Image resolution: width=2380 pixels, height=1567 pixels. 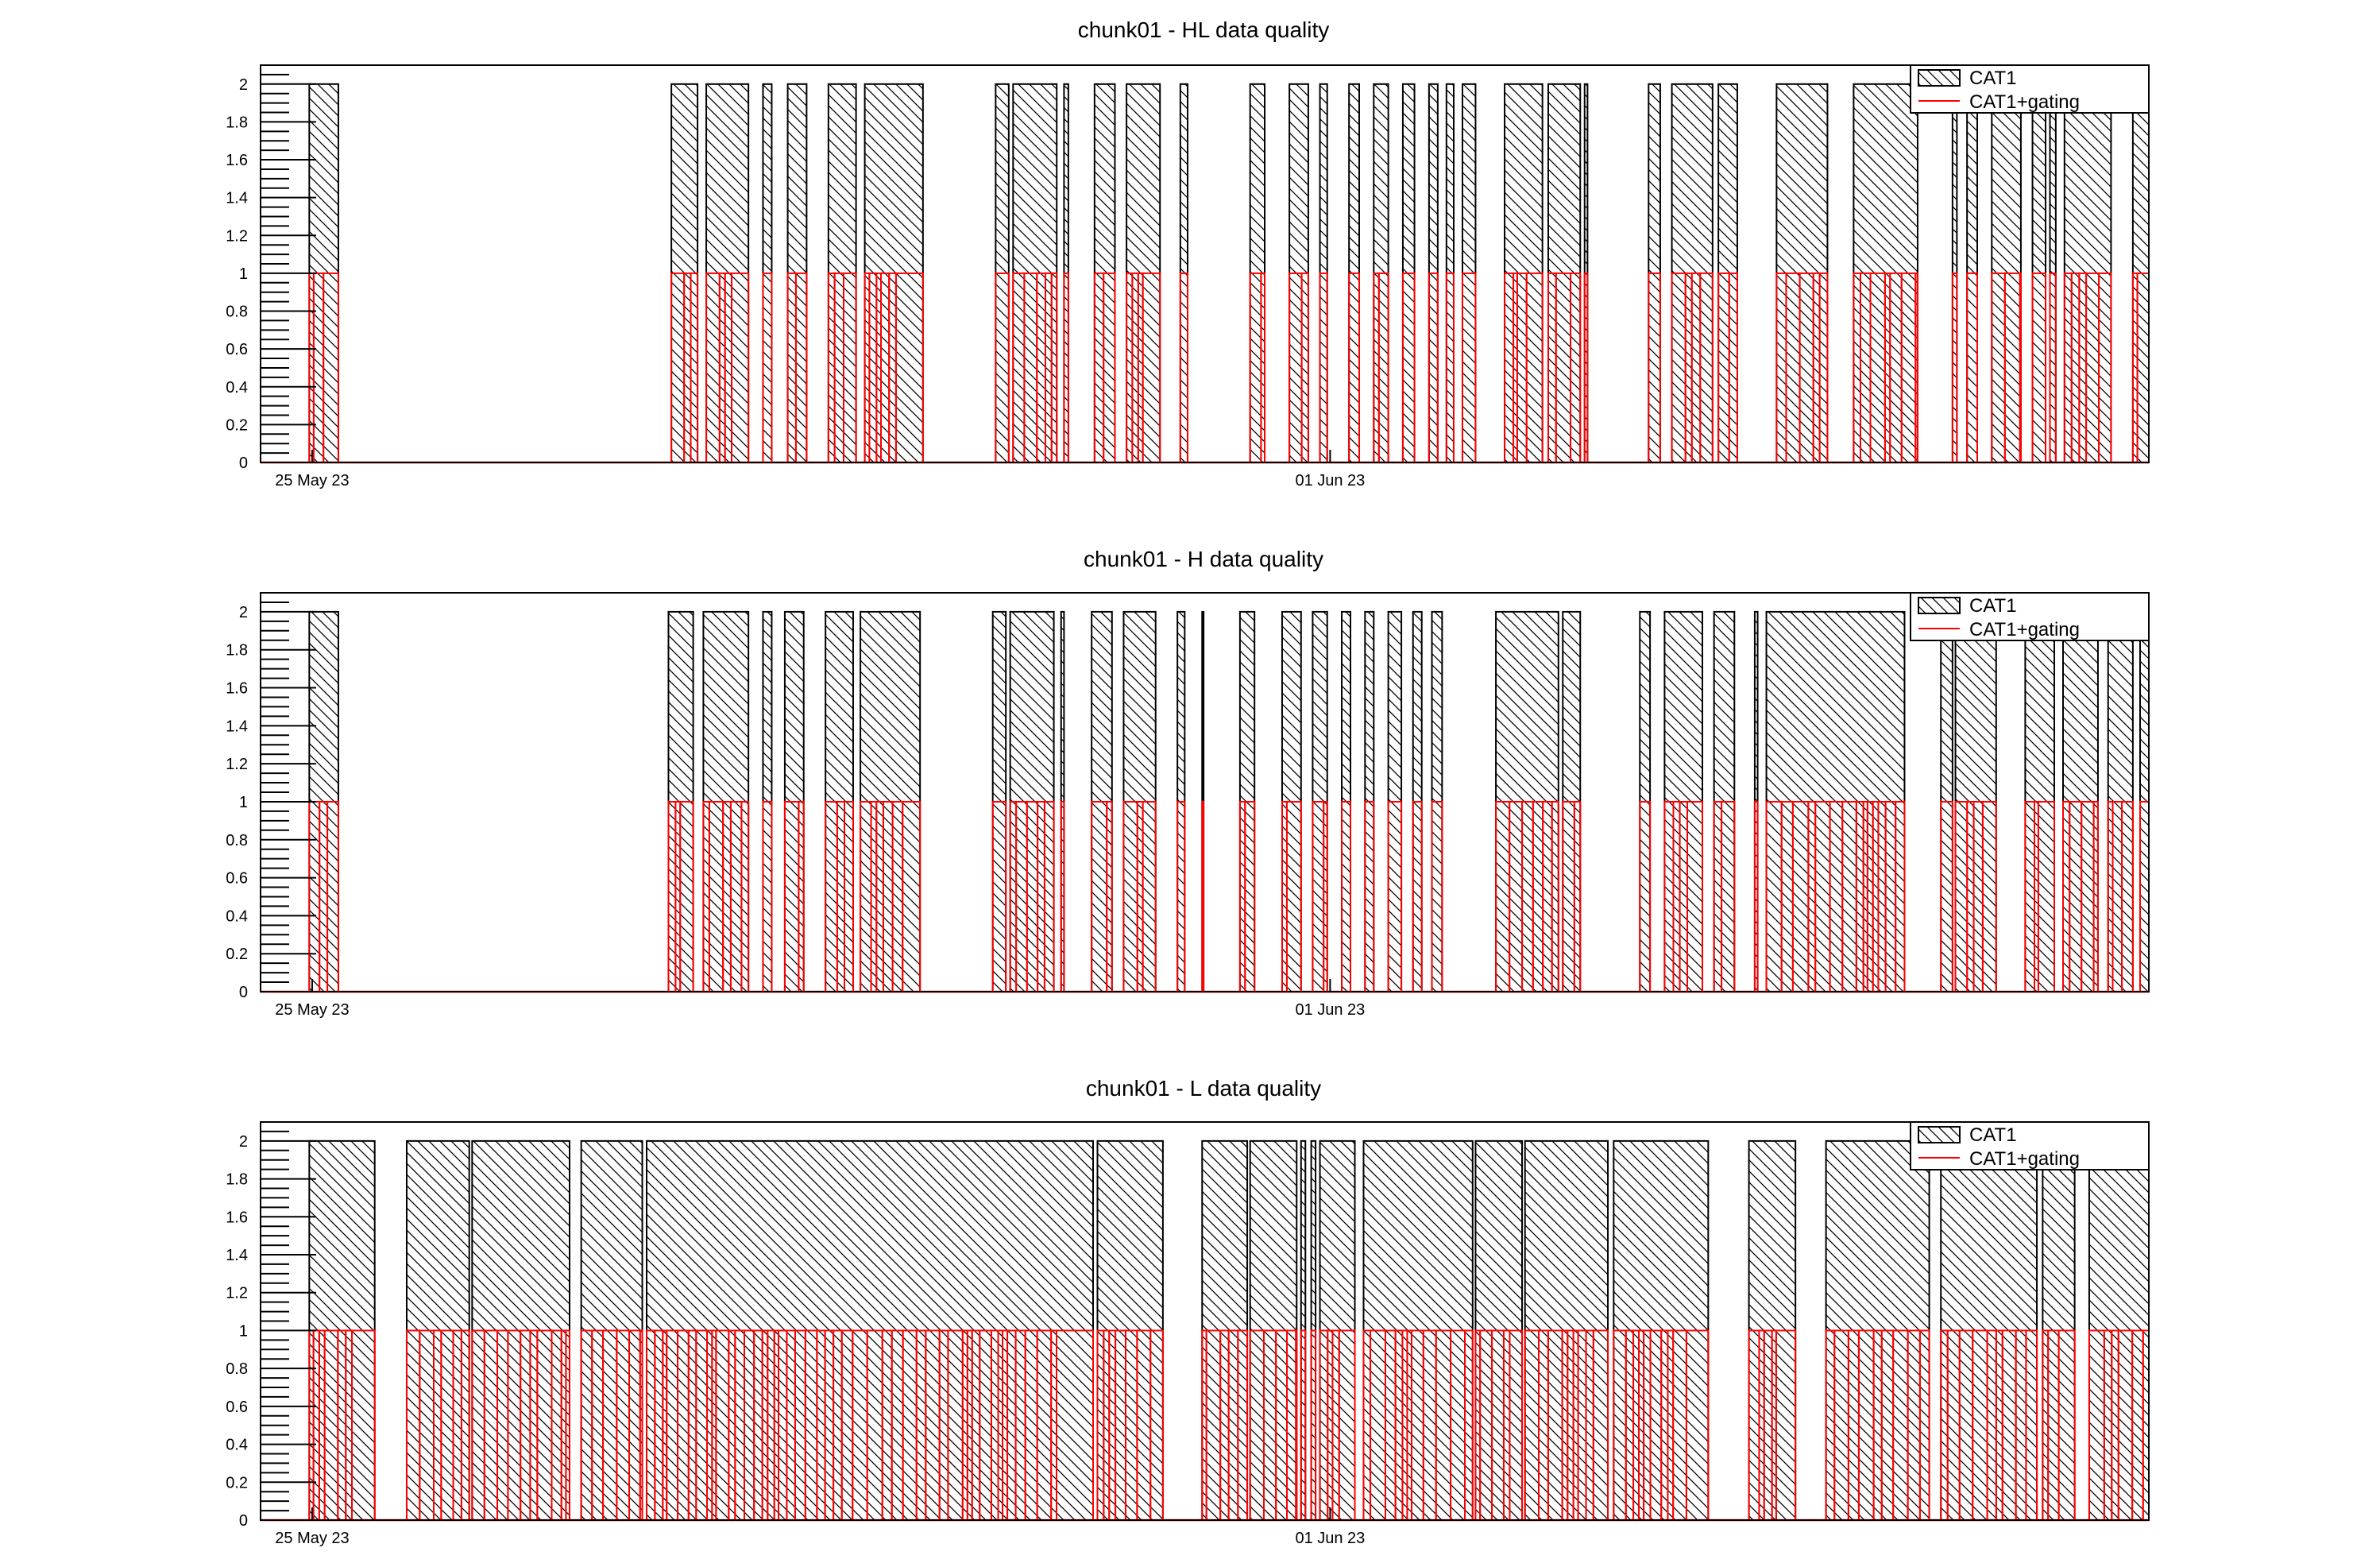 I want to click on chart-title: chunk01 - H data quality, so click(x=1203, y=559).